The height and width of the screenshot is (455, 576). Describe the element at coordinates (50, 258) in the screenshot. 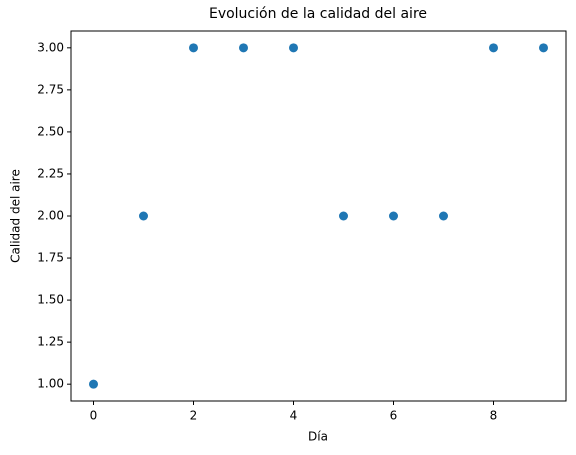

I see `y-tick-label: 1.75` at that location.